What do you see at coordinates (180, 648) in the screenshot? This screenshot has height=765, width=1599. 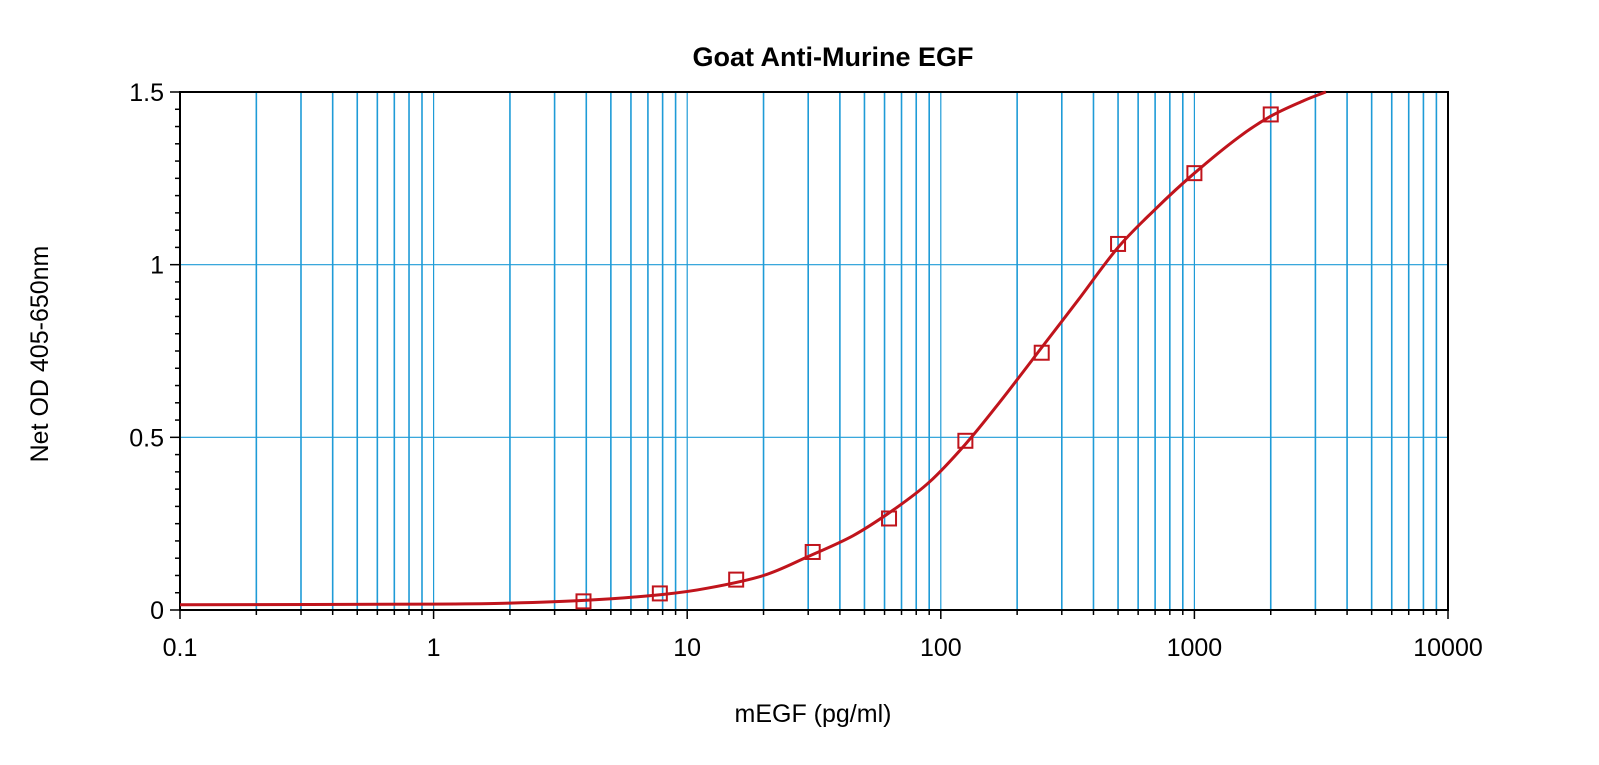 I see `x-tick-label: 0.1` at bounding box center [180, 648].